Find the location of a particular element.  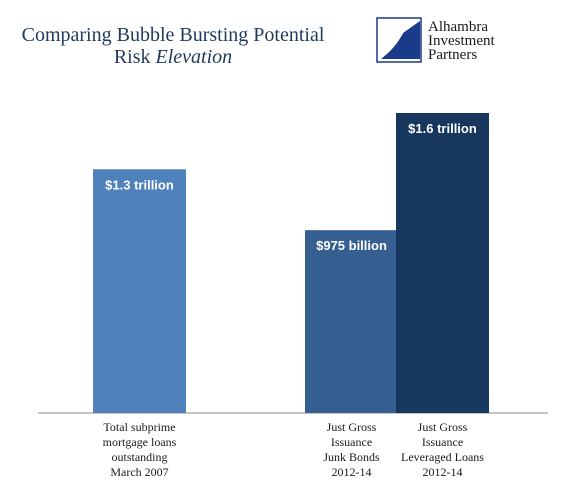

chart-title-line1: Comparing Bubble Bursting Potential is located at coordinates (173, 35).